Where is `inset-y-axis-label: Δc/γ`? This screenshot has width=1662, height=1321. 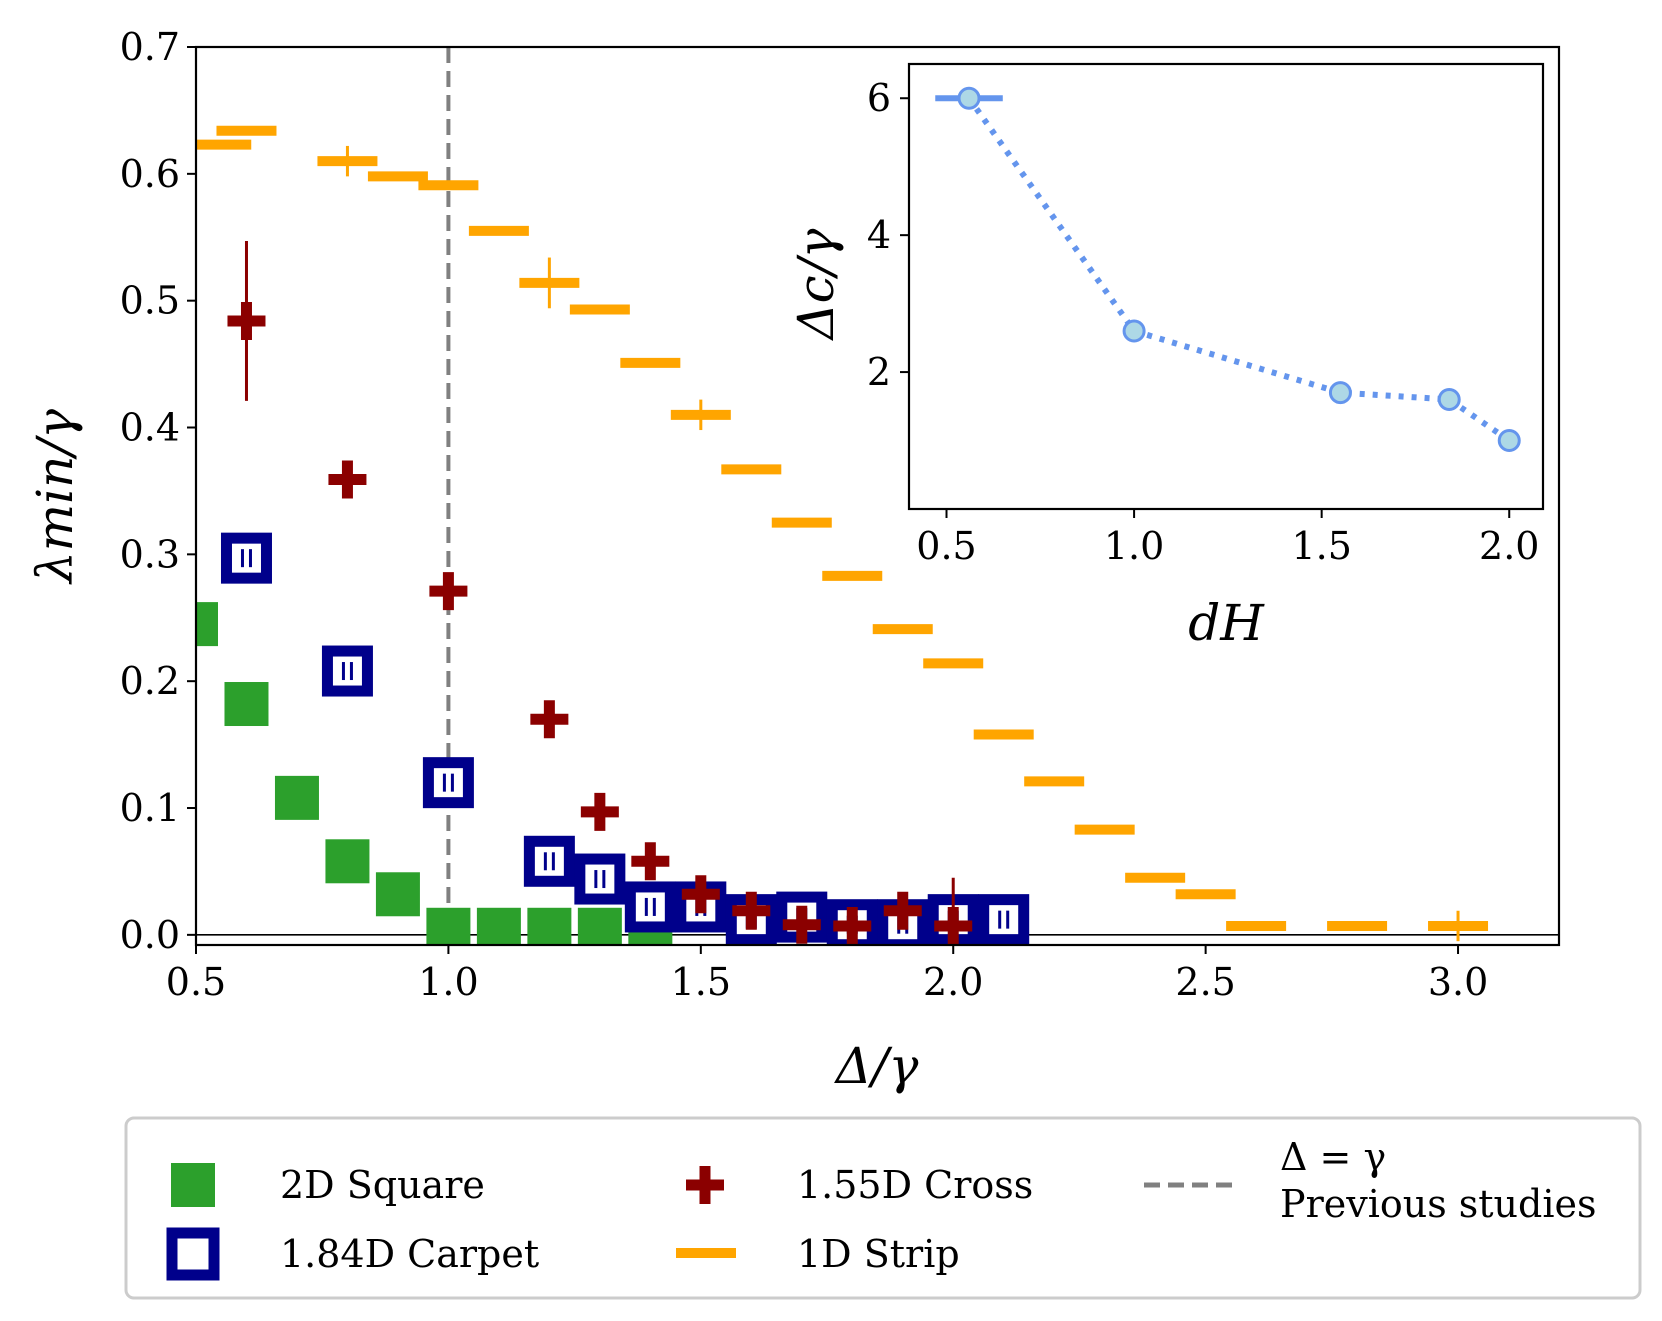
inset-y-axis-label: Δc/γ is located at coordinates (816, 284).